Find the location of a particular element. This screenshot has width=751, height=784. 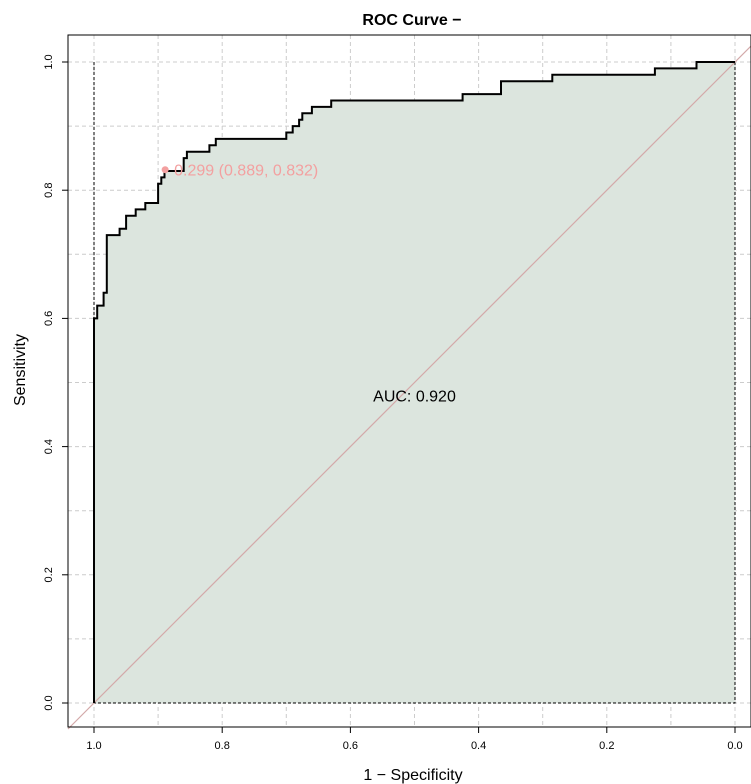

x-tick-label: 0.6 is located at coordinates (350, 746).